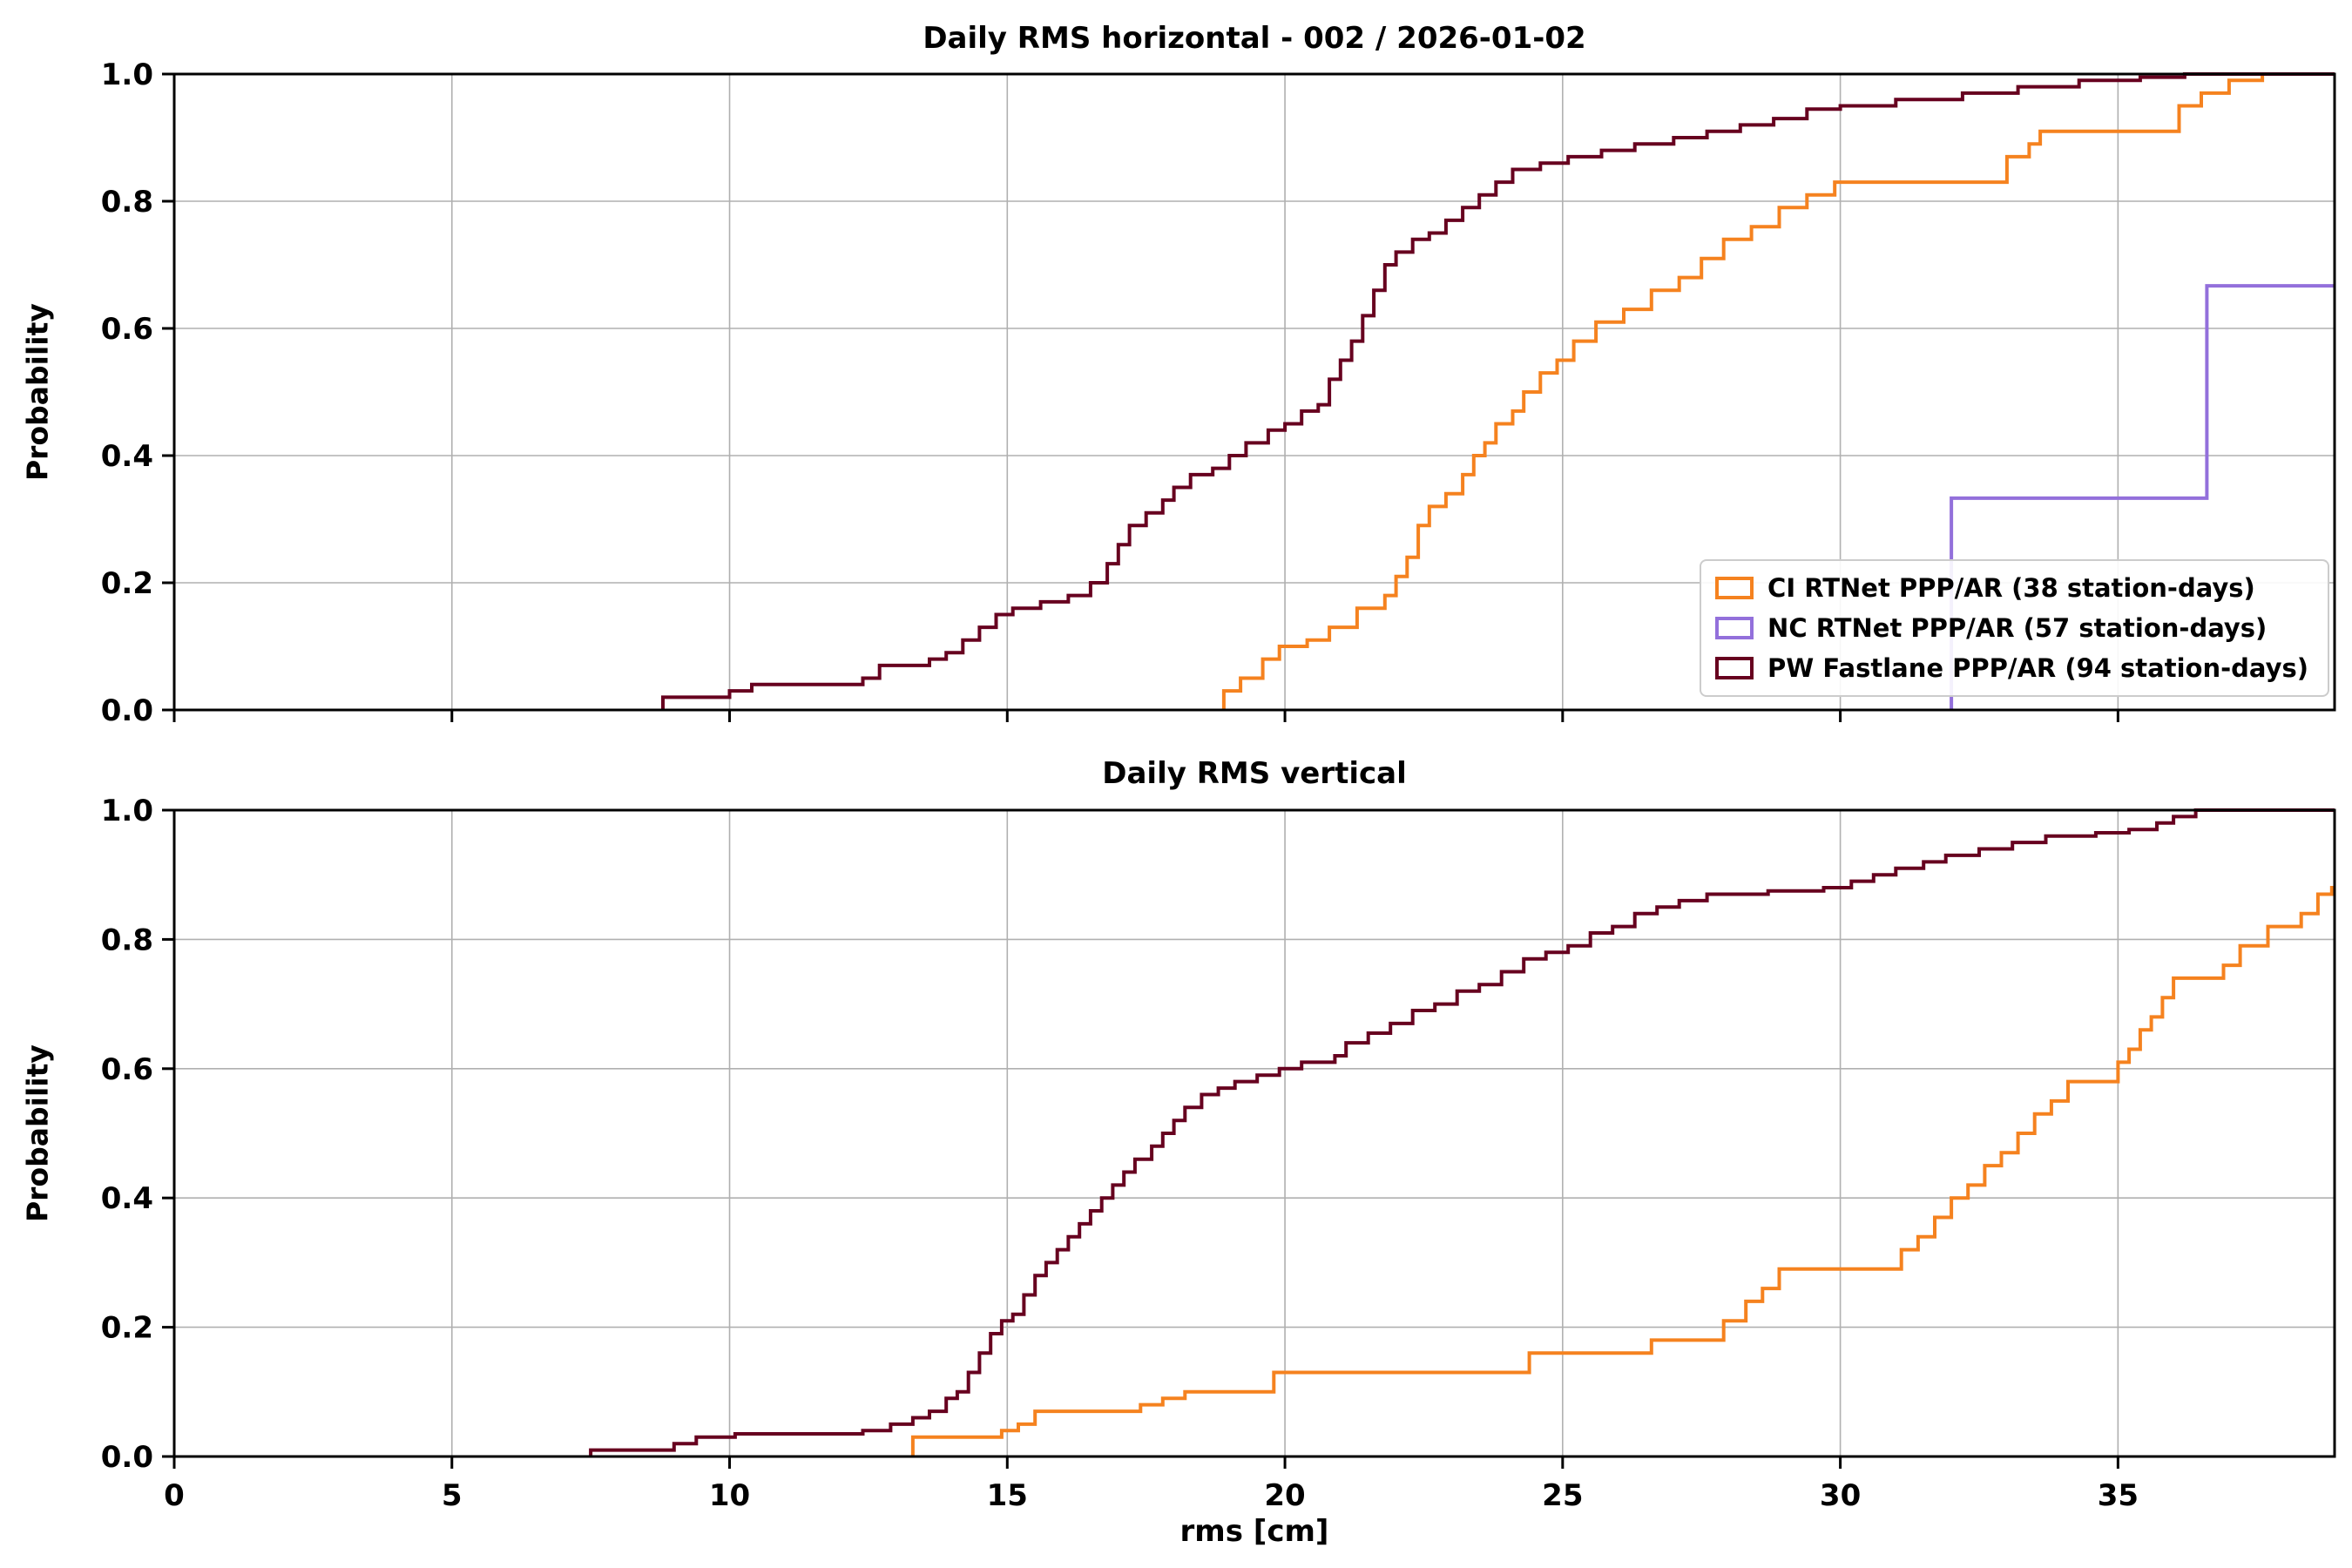  Describe the element at coordinates (1254, 38) in the screenshot. I see `top-chart-title: Daily RMS horizontal - 002 / 2026-01-02` at that location.